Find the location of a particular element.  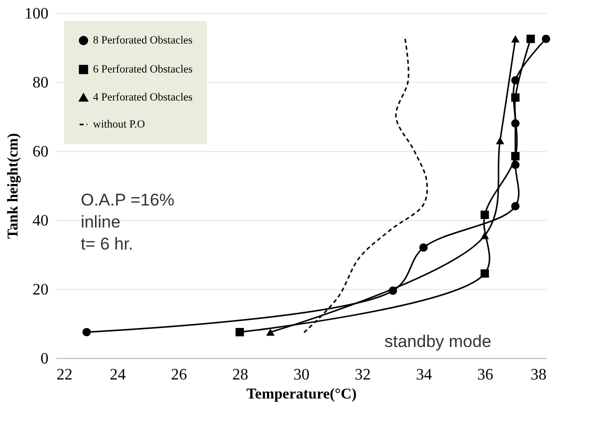

legend-label: 4 Perforated Obstacles is located at coordinates (143, 98).